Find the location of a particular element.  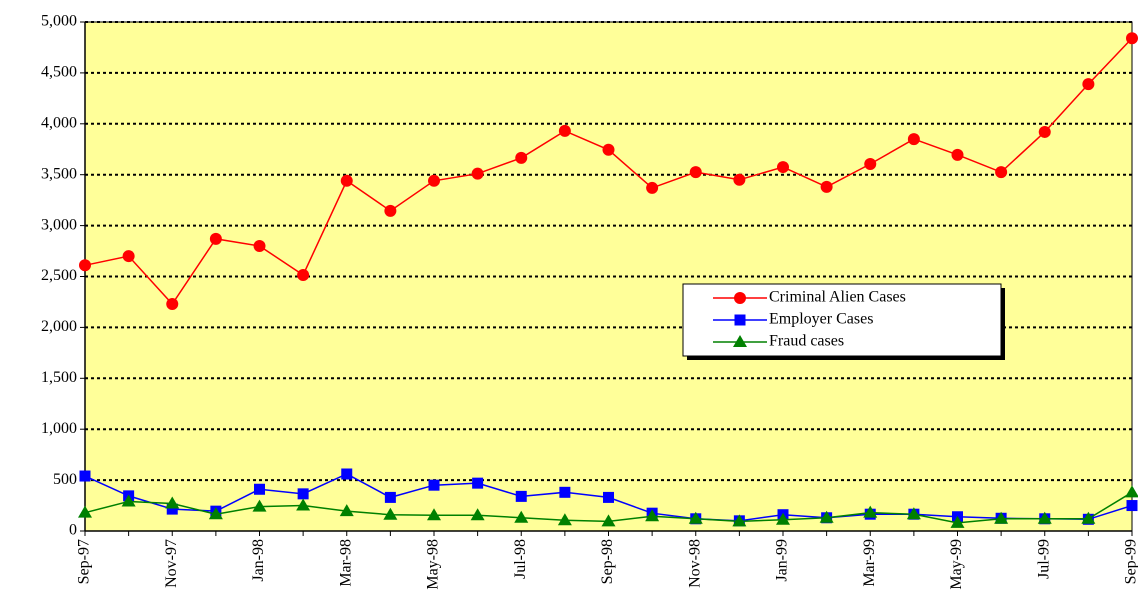

x-tick-label: Sep-98 is located at coordinates (607, 561).